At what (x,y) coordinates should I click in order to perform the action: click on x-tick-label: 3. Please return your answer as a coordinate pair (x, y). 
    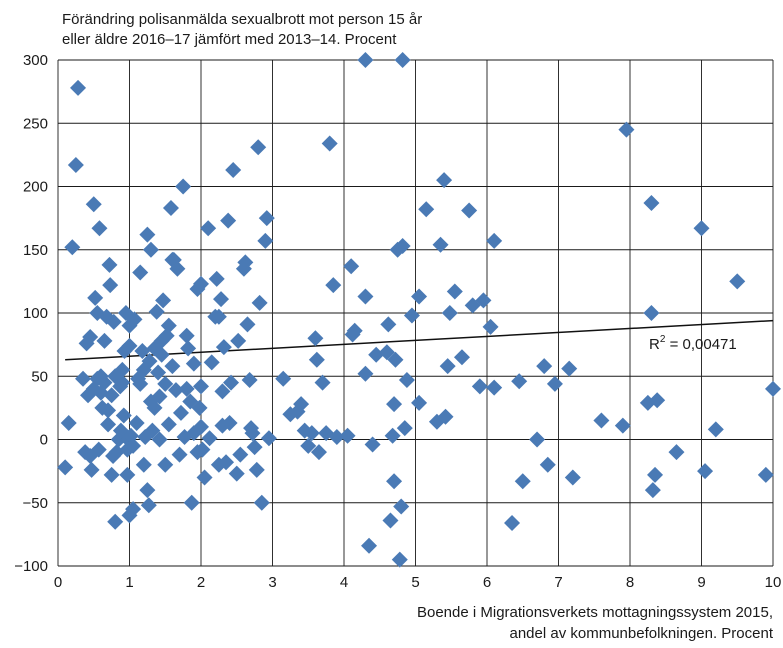
    Looking at the image, I should click on (272, 582).